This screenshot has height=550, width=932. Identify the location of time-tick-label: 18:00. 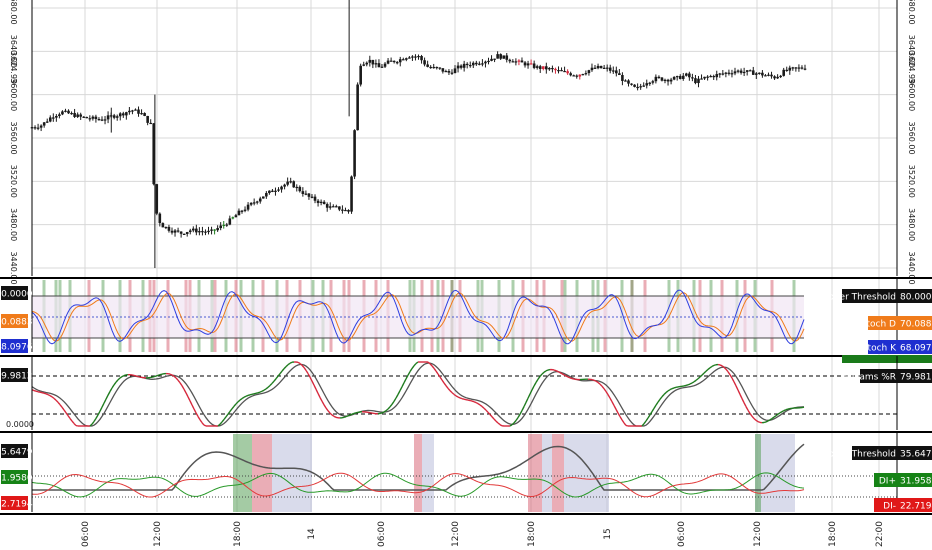
(238, 534).